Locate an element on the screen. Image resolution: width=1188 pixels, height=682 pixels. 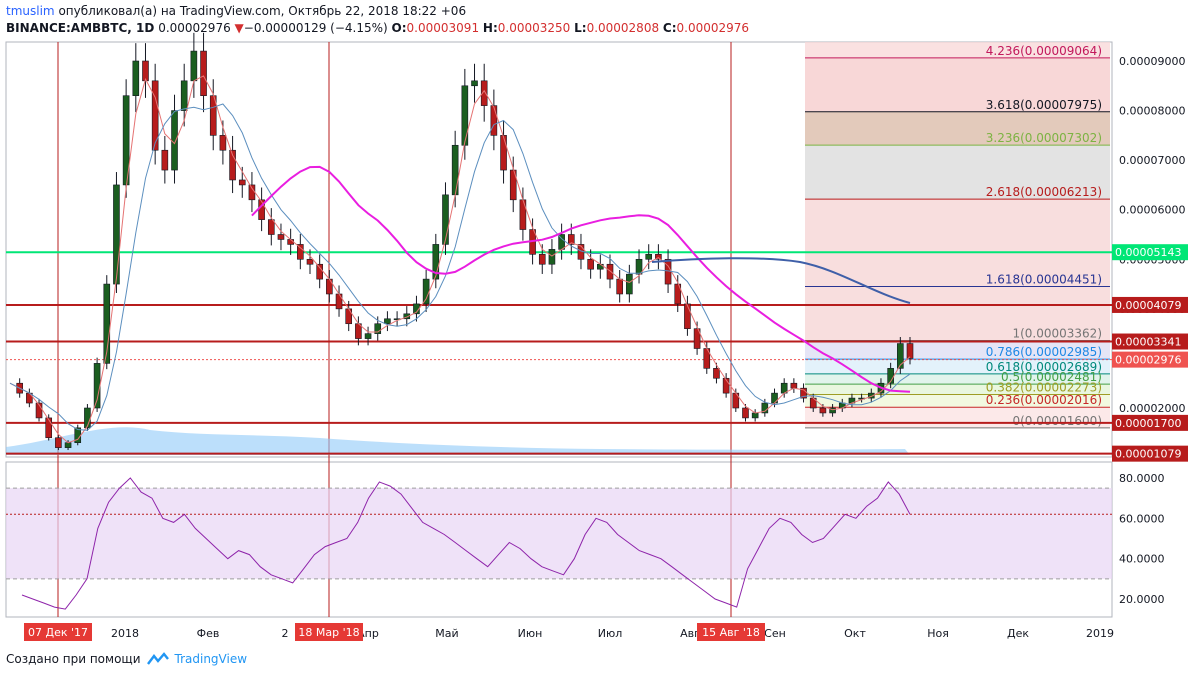
price-tag-label: 0.00003341 is located at coordinates (1148, 342).